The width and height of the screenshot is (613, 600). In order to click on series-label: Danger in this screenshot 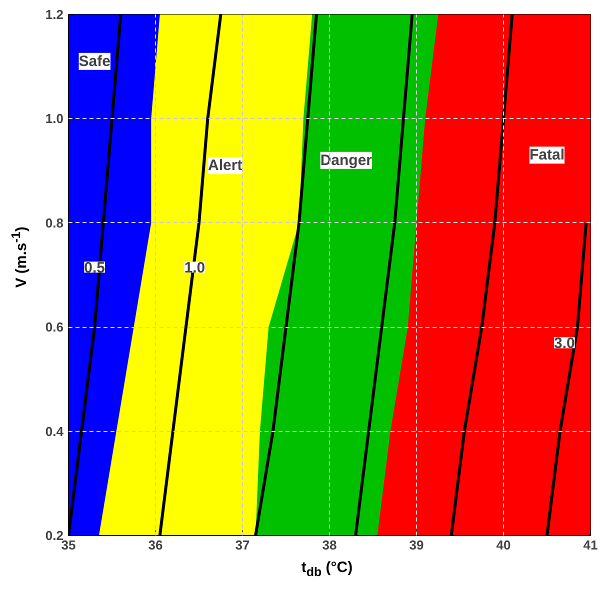, I will do `click(346, 160)`.